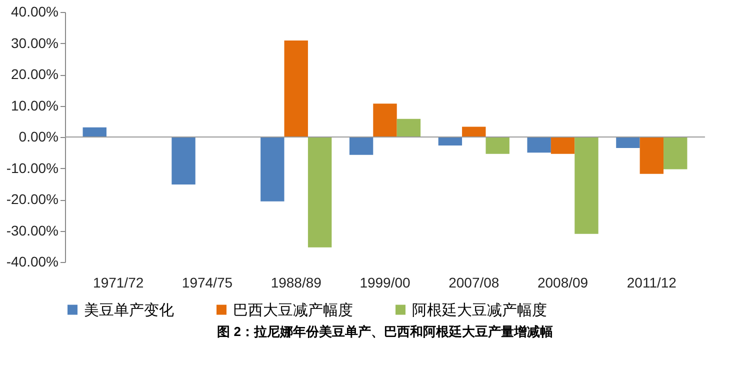 The width and height of the screenshot is (741, 390). Describe the element at coordinates (32, 199) in the screenshot. I see `y-tick-label: -20.00%` at that location.